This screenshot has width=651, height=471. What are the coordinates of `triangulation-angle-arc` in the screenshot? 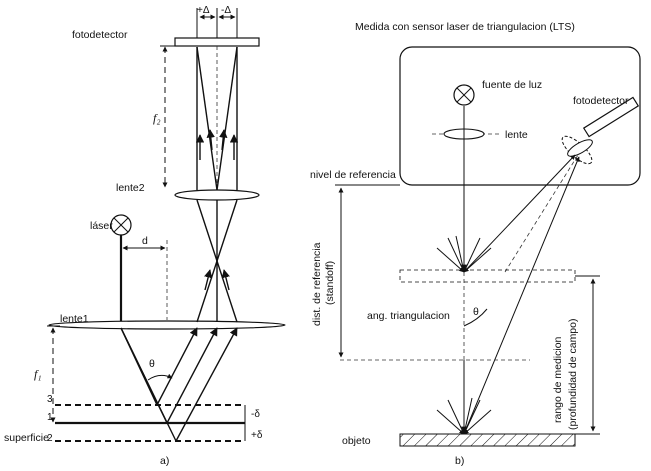 It's located at (475, 317).